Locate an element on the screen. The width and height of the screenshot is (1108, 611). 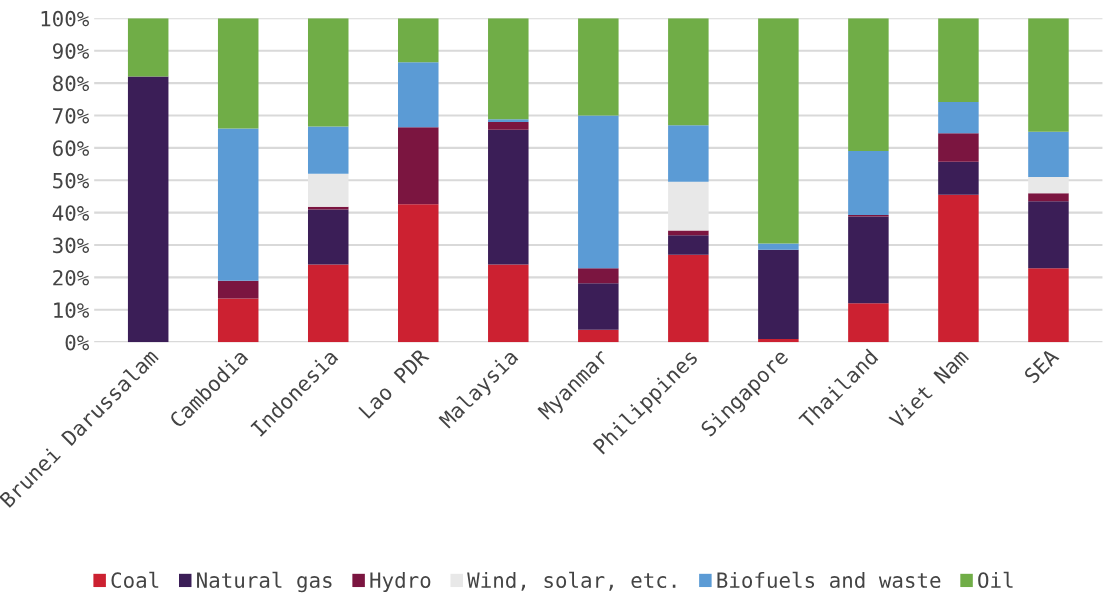
legend-label: Wind, solar, etc. is located at coordinates (571, 581).